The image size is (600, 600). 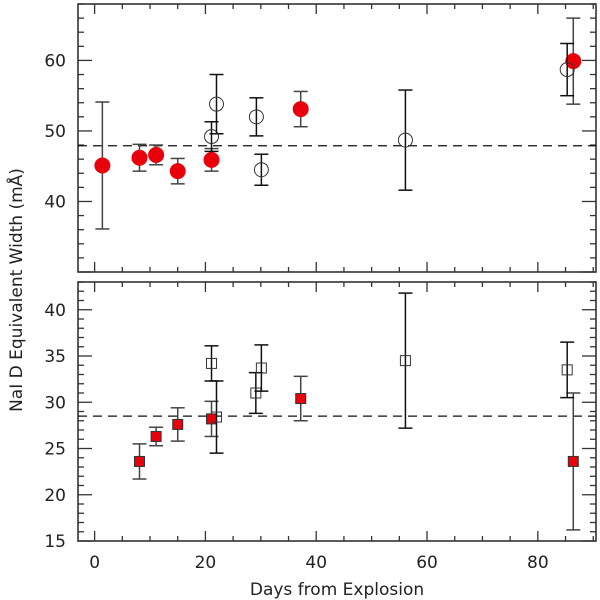 What do you see at coordinates (55, 132) in the screenshot?
I see `y-tick-label: 50` at bounding box center [55, 132].